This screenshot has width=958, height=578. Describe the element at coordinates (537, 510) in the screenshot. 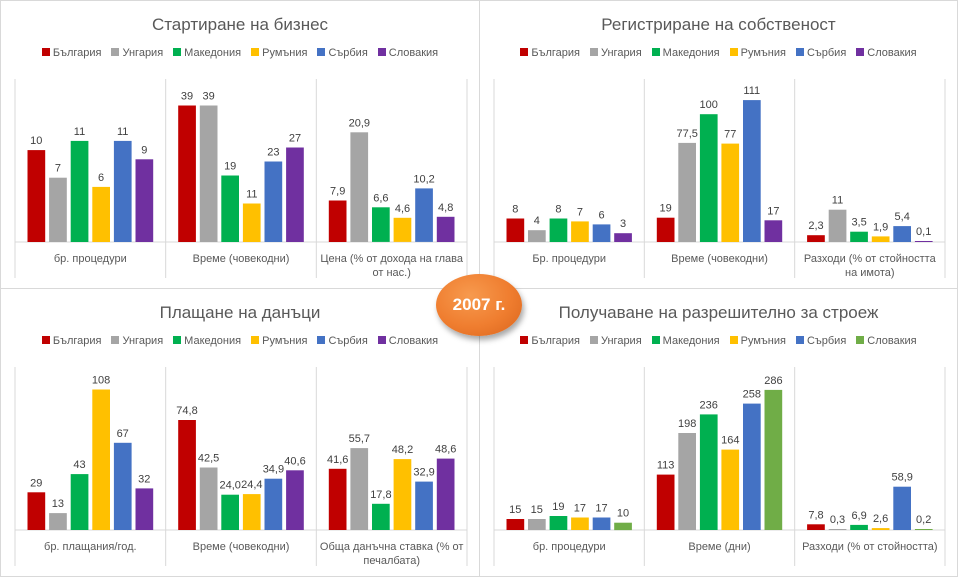

I see `data-label: 15` at that location.